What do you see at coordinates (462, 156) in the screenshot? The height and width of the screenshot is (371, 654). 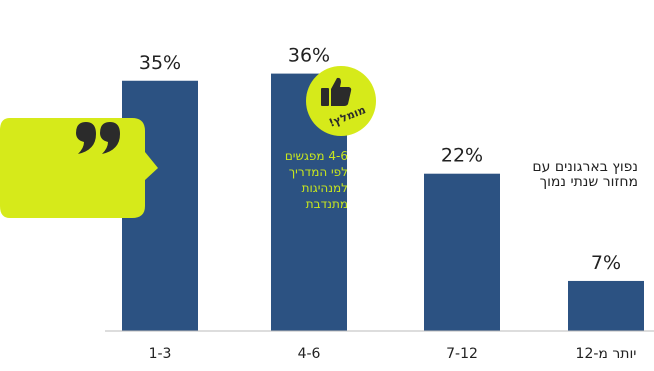 I see `value-label-3: 22%` at bounding box center [462, 156].